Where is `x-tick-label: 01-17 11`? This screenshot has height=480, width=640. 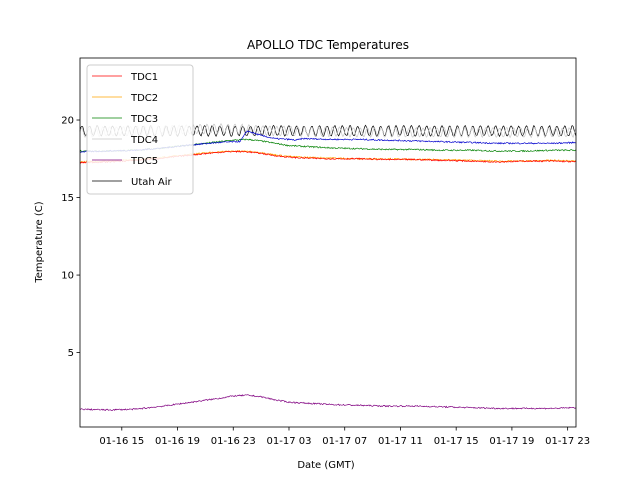 x-tick-label: 01-17 11 is located at coordinates (400, 441).